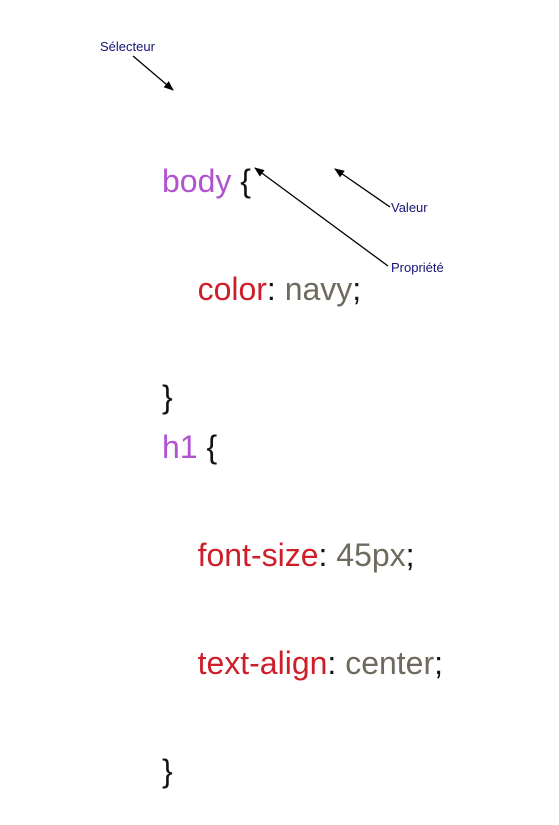 The image size is (559, 825). What do you see at coordinates (262, 663) in the screenshot?
I see `css-property: text-align` at bounding box center [262, 663].